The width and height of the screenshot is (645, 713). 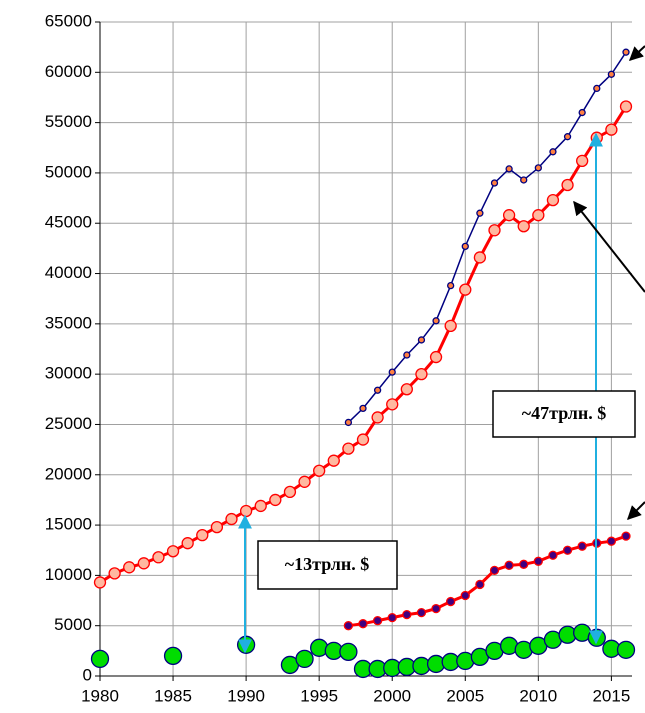 I want to click on annotation: ~47трлн. $, so click(x=564, y=413).